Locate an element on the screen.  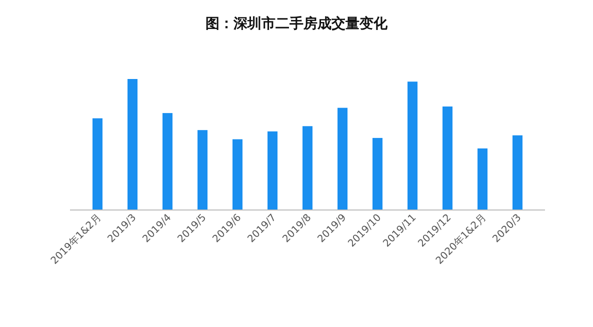
chart-title: 图：深圳市二手房成交量变化 is located at coordinates (297, 23).